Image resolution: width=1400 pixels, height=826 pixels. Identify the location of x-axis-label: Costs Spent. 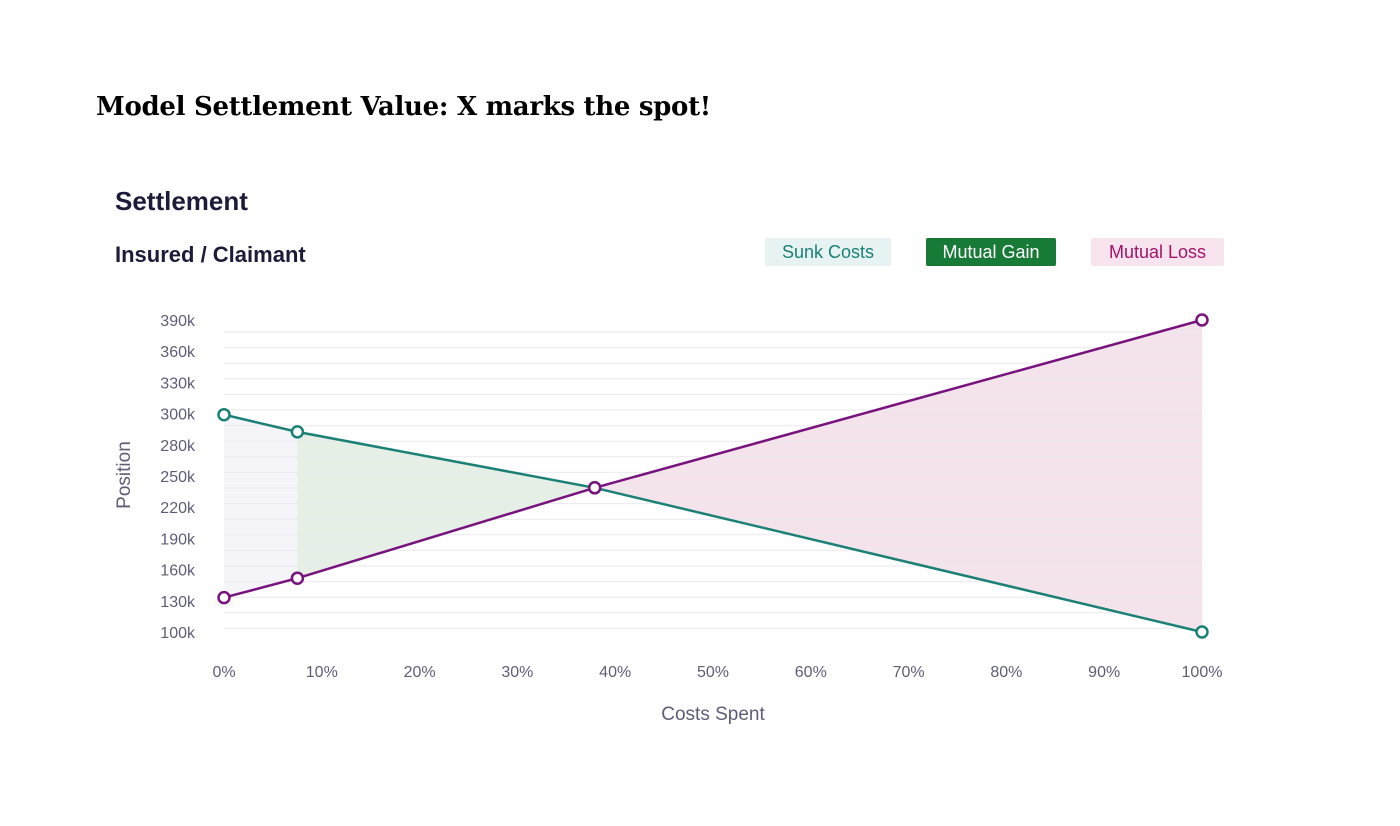
(713, 714).